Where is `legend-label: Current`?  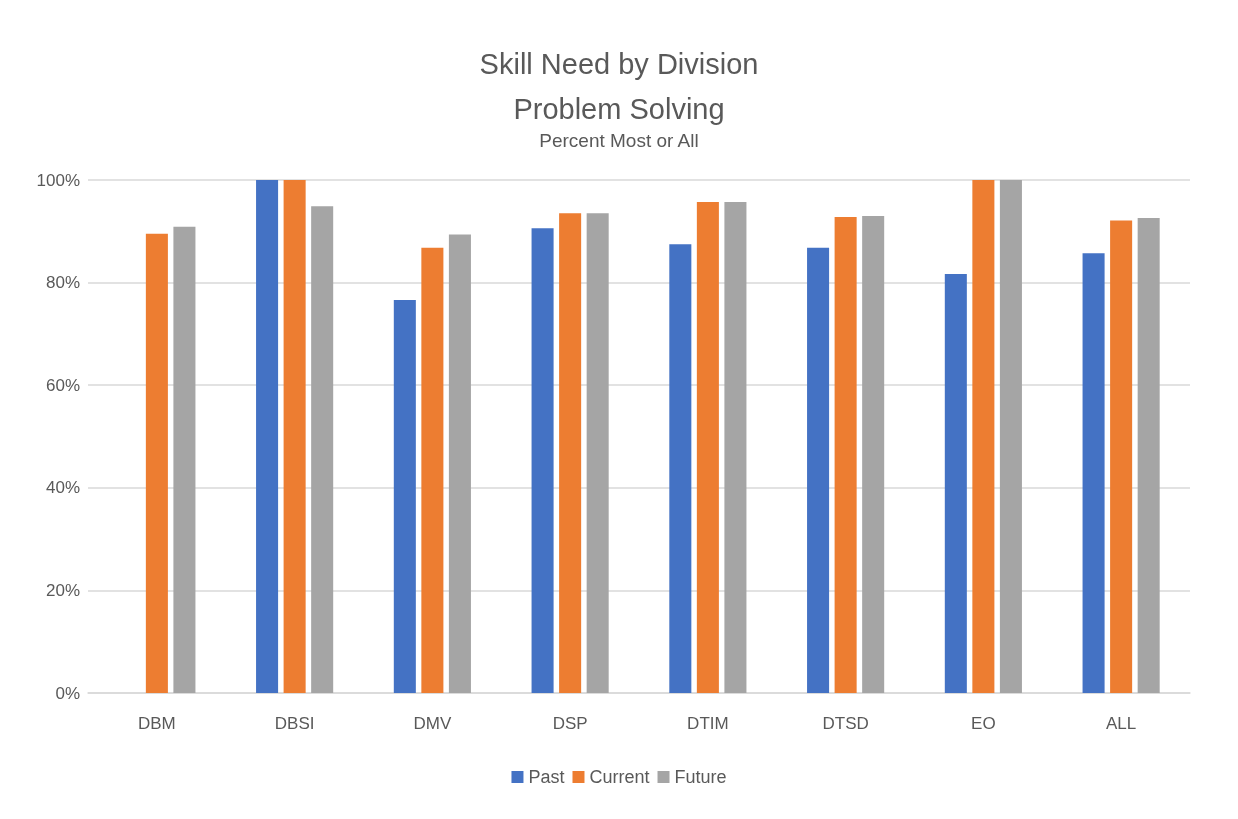 legend-label: Current is located at coordinates (619, 777).